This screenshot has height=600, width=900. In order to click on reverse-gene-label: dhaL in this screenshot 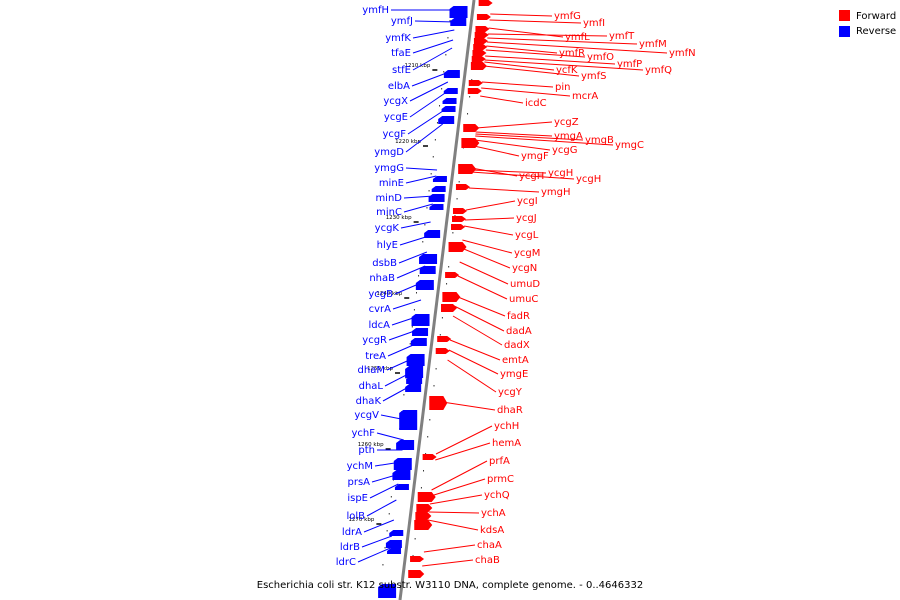, I will do `click(371, 386)`.